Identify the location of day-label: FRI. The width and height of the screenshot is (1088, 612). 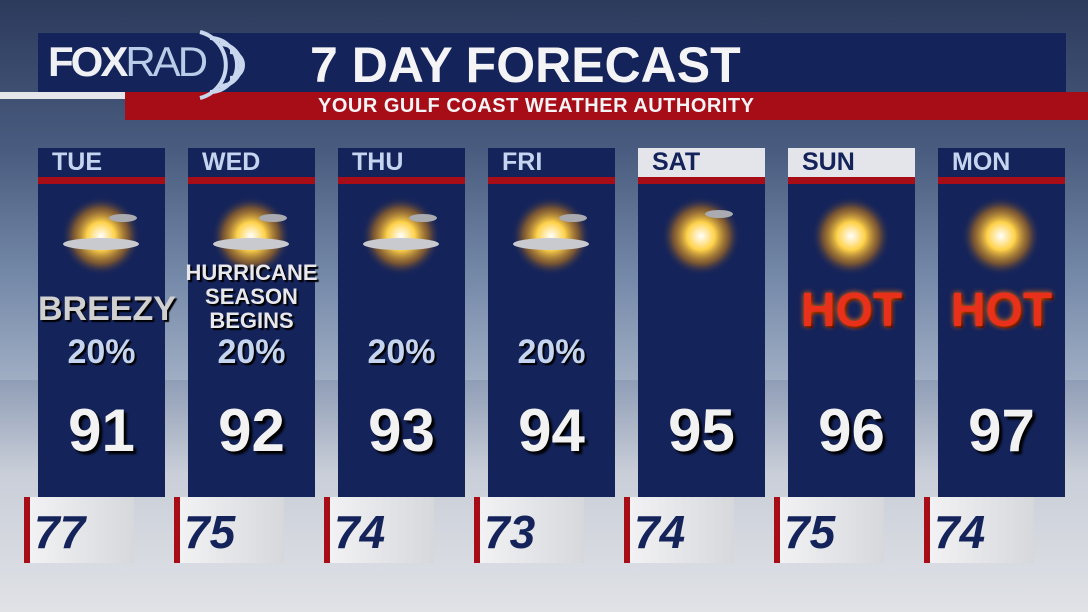
(522, 162).